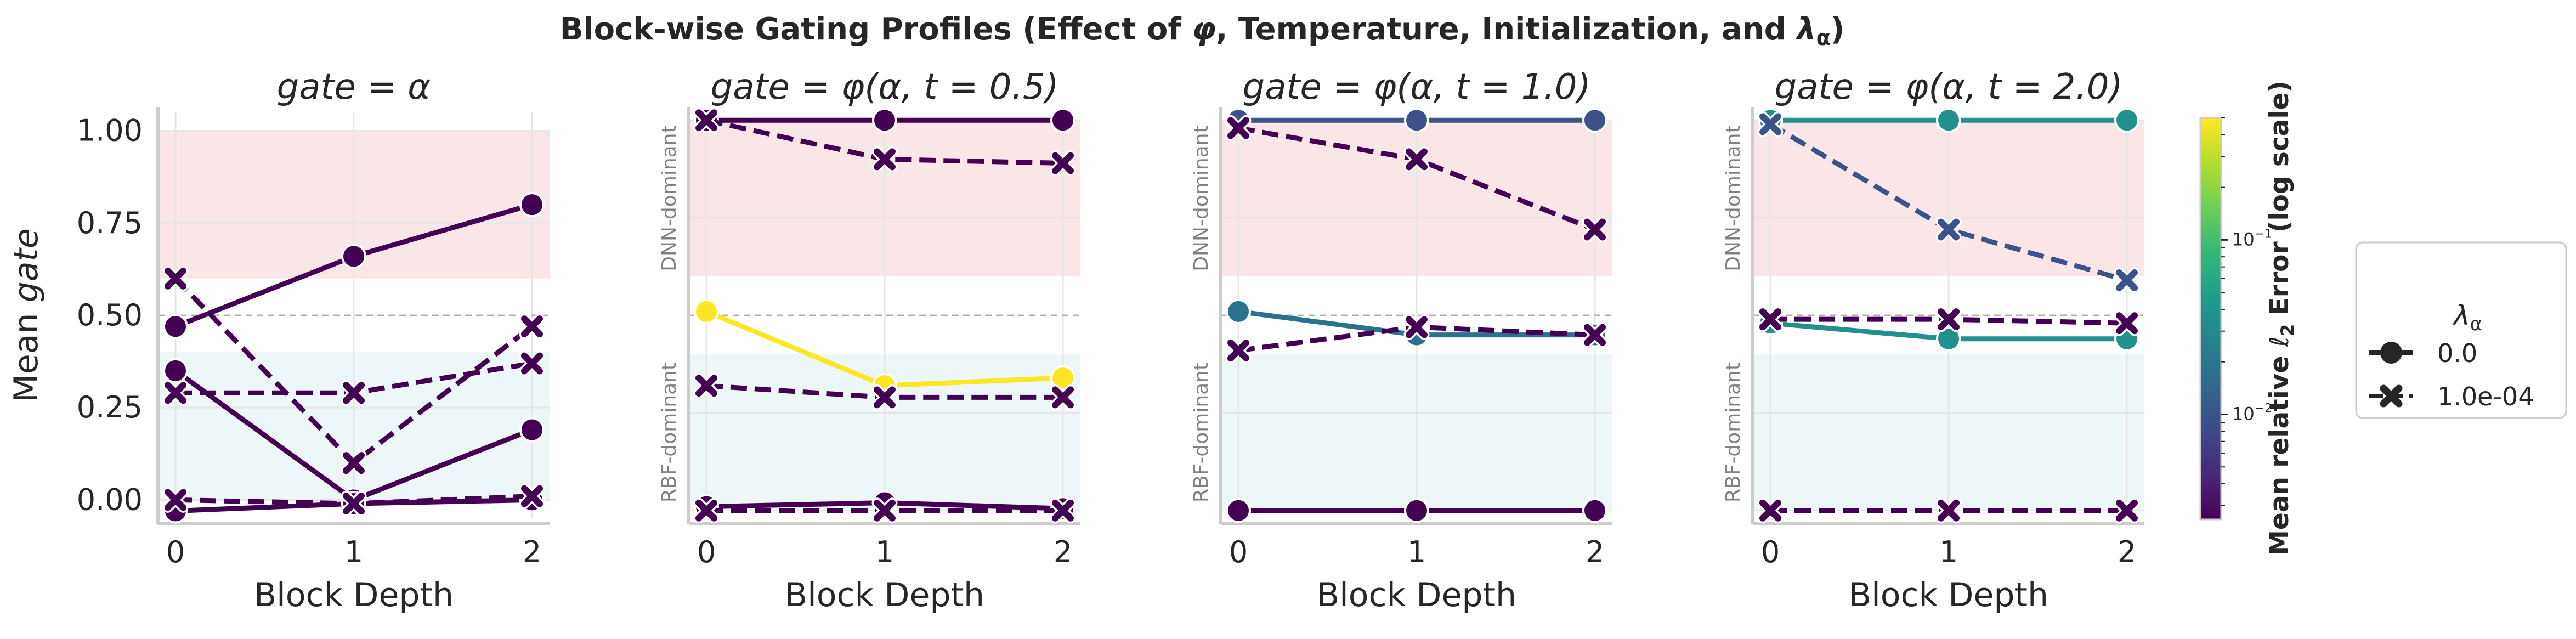 The height and width of the screenshot is (639, 2576). Describe the element at coordinates (2423, 353) in the screenshot. I see `legend-entry-lambda-0: 0.0` at that location.